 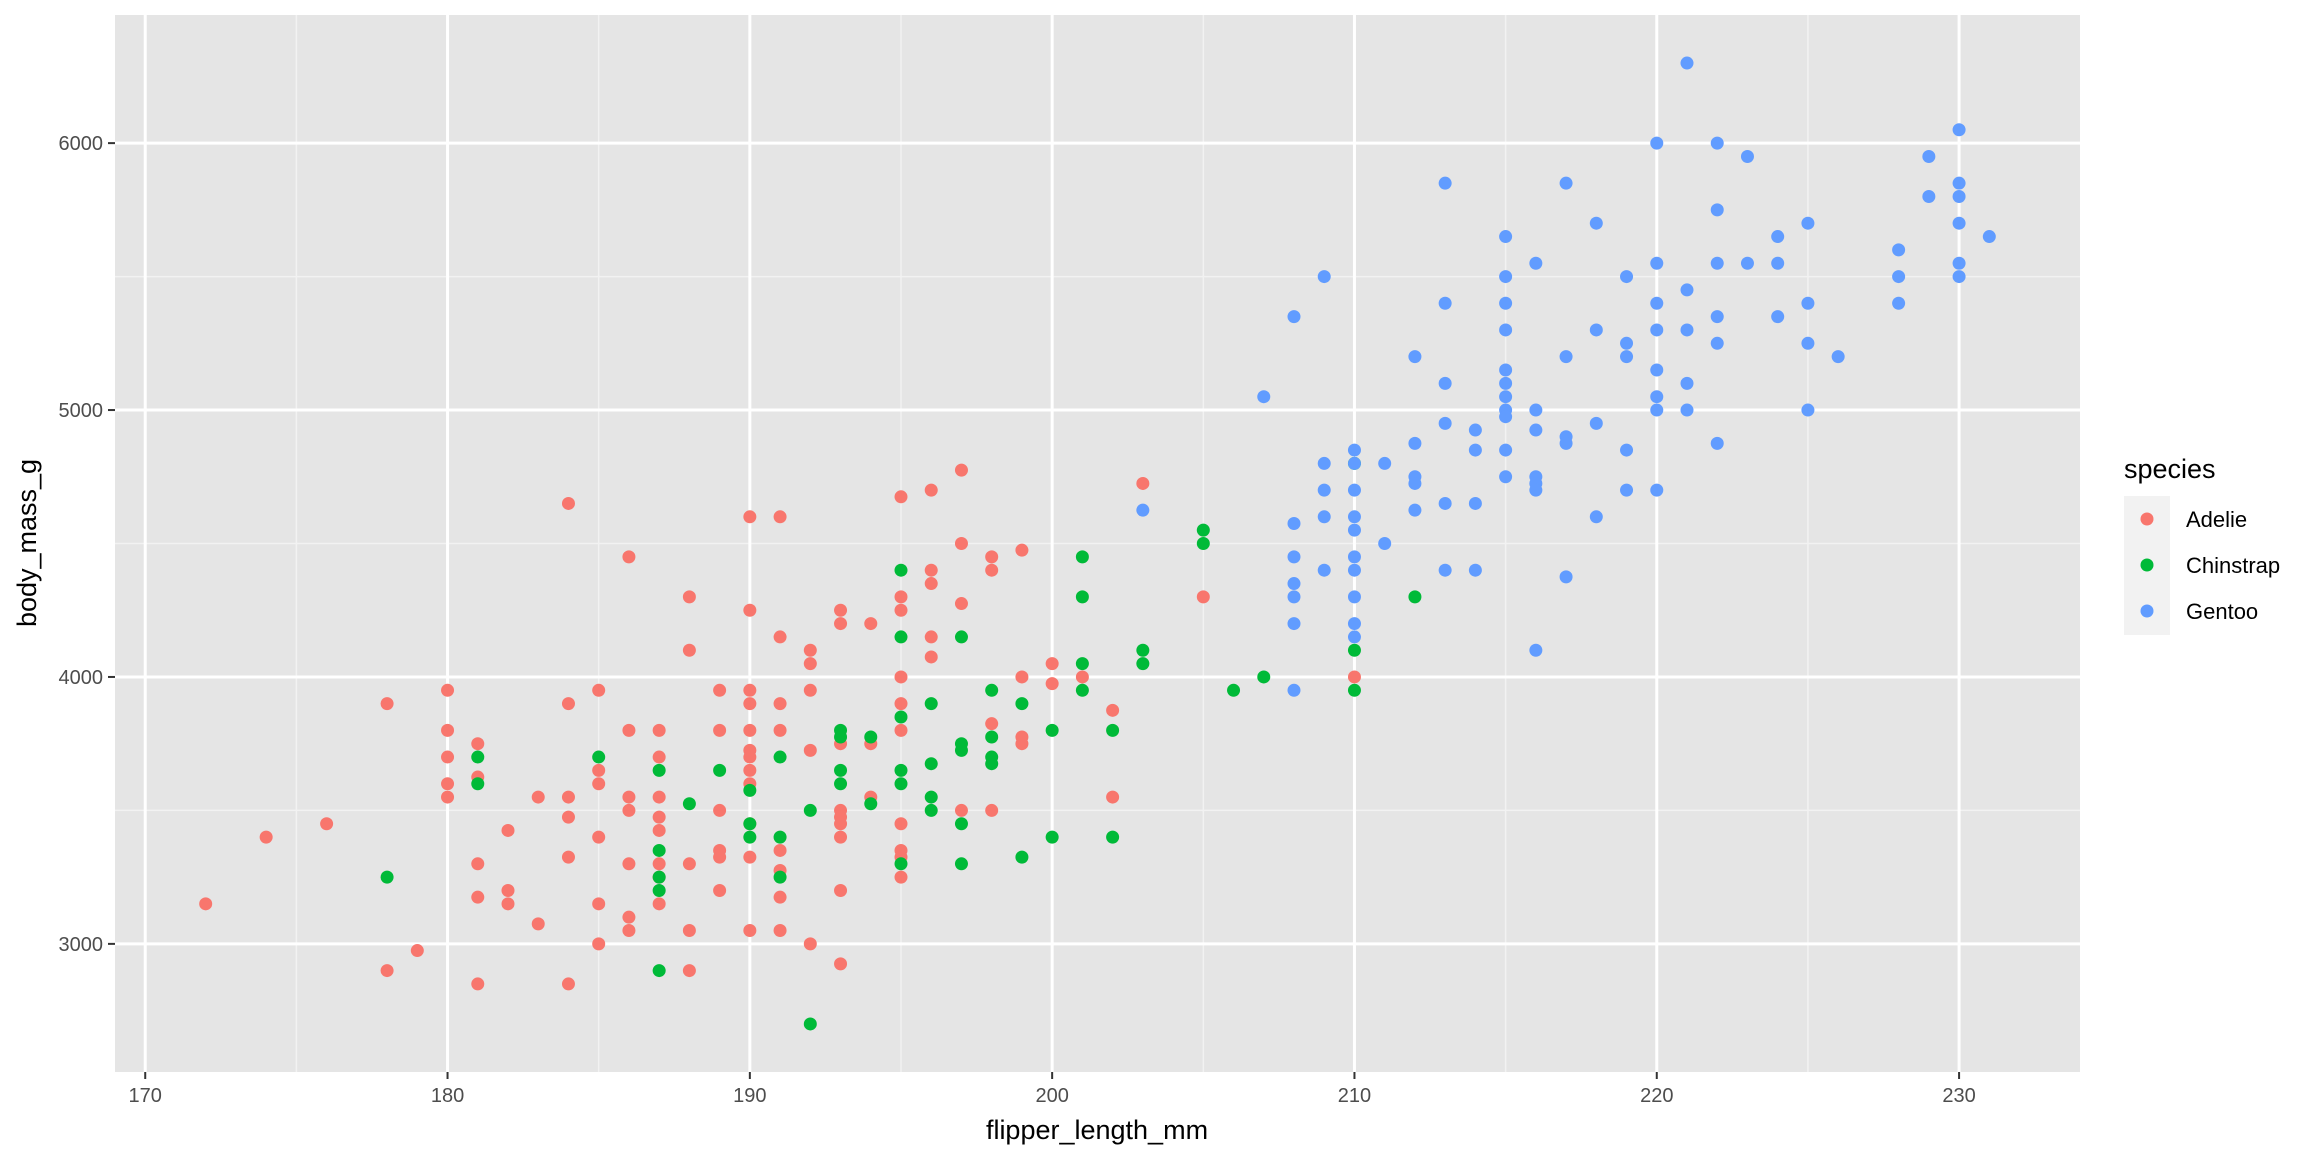 I want to click on y-tick-label: 6000, so click(x=81, y=144).